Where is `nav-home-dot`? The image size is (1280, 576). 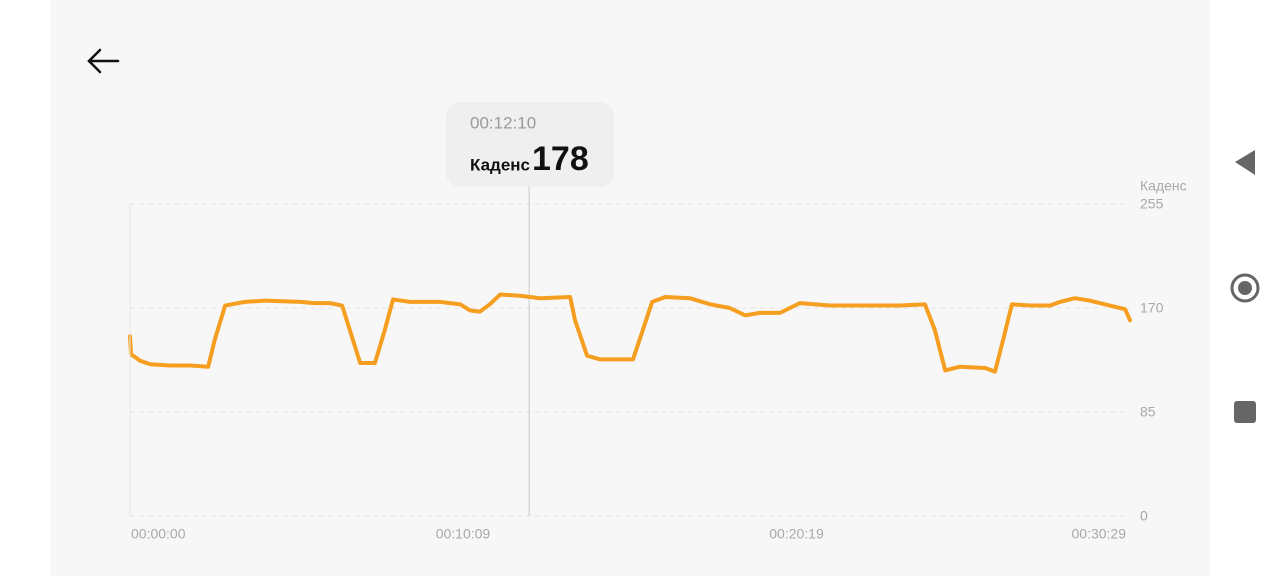 nav-home-dot is located at coordinates (1245, 288).